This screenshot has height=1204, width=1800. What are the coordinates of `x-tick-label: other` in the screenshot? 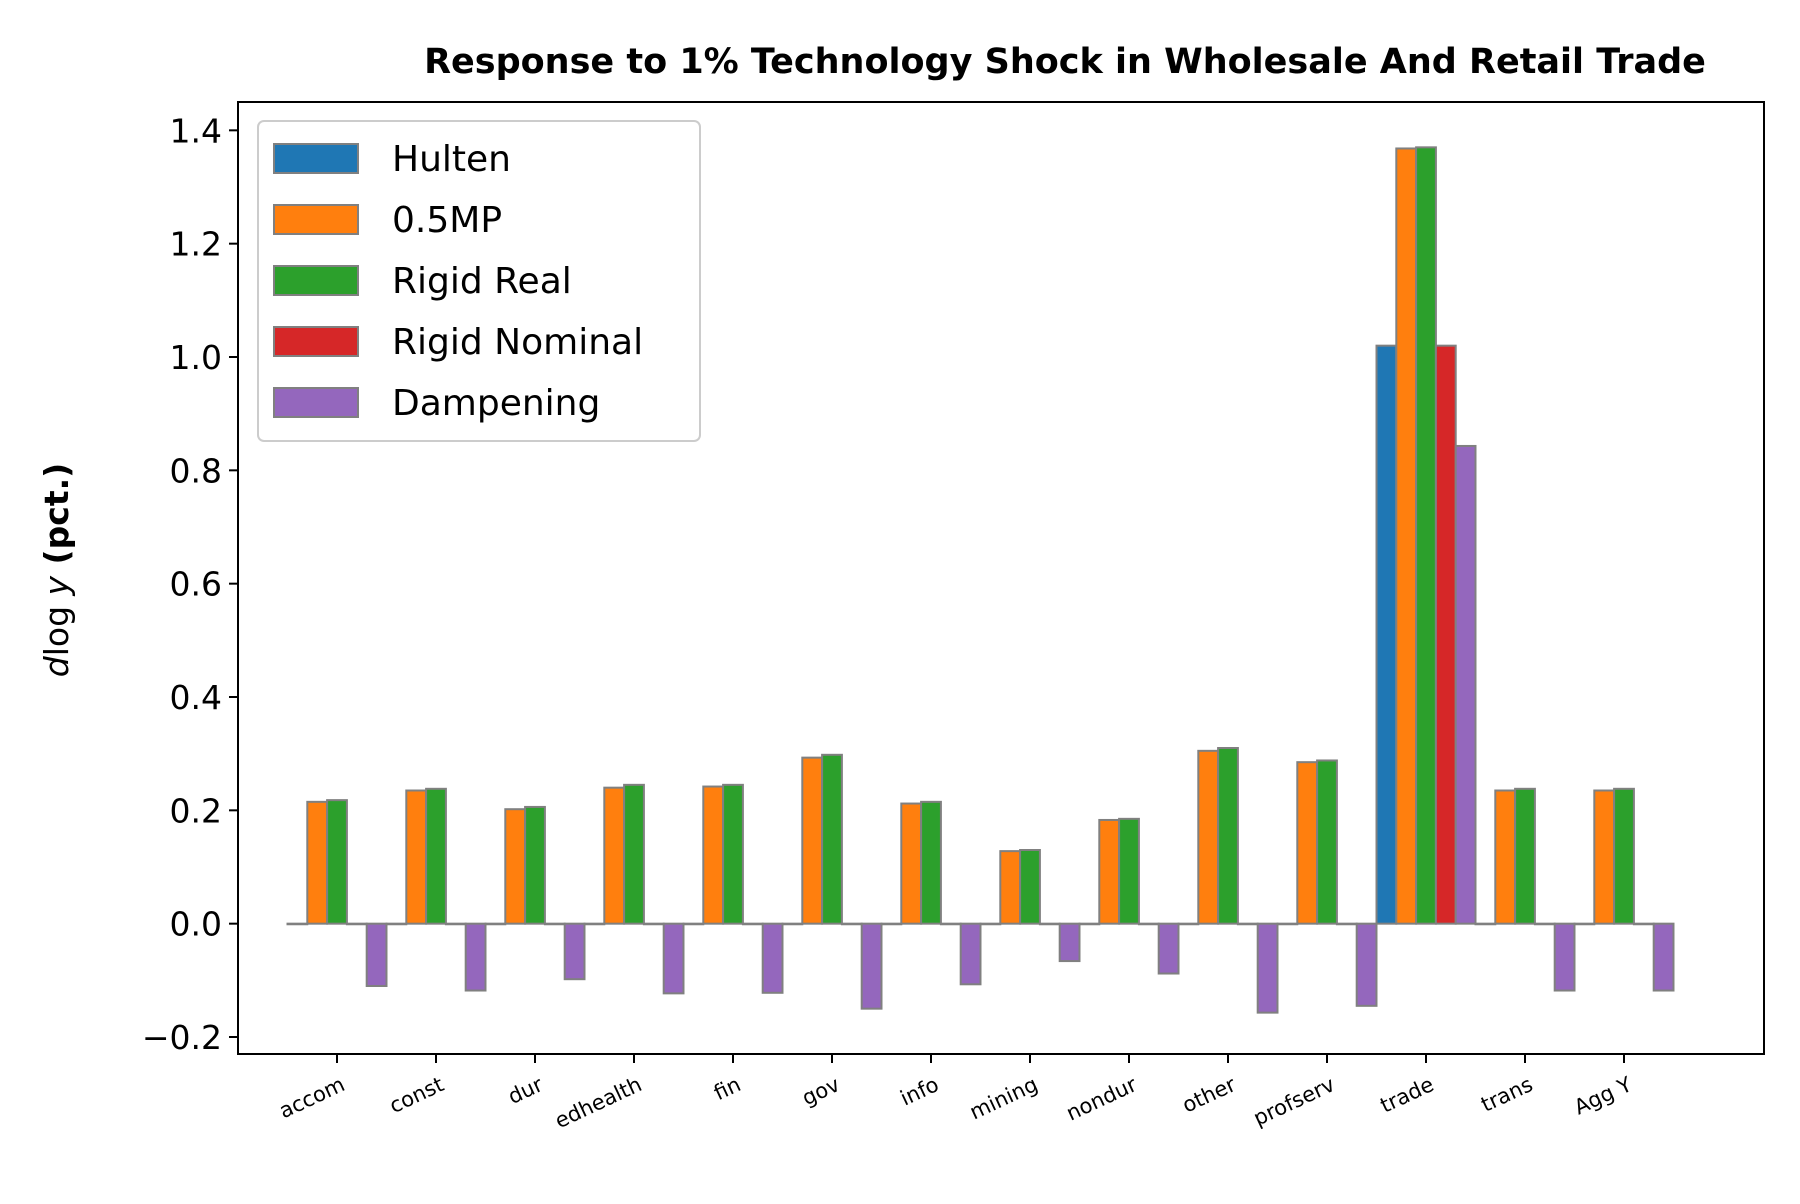 It's located at (1209, 1095).